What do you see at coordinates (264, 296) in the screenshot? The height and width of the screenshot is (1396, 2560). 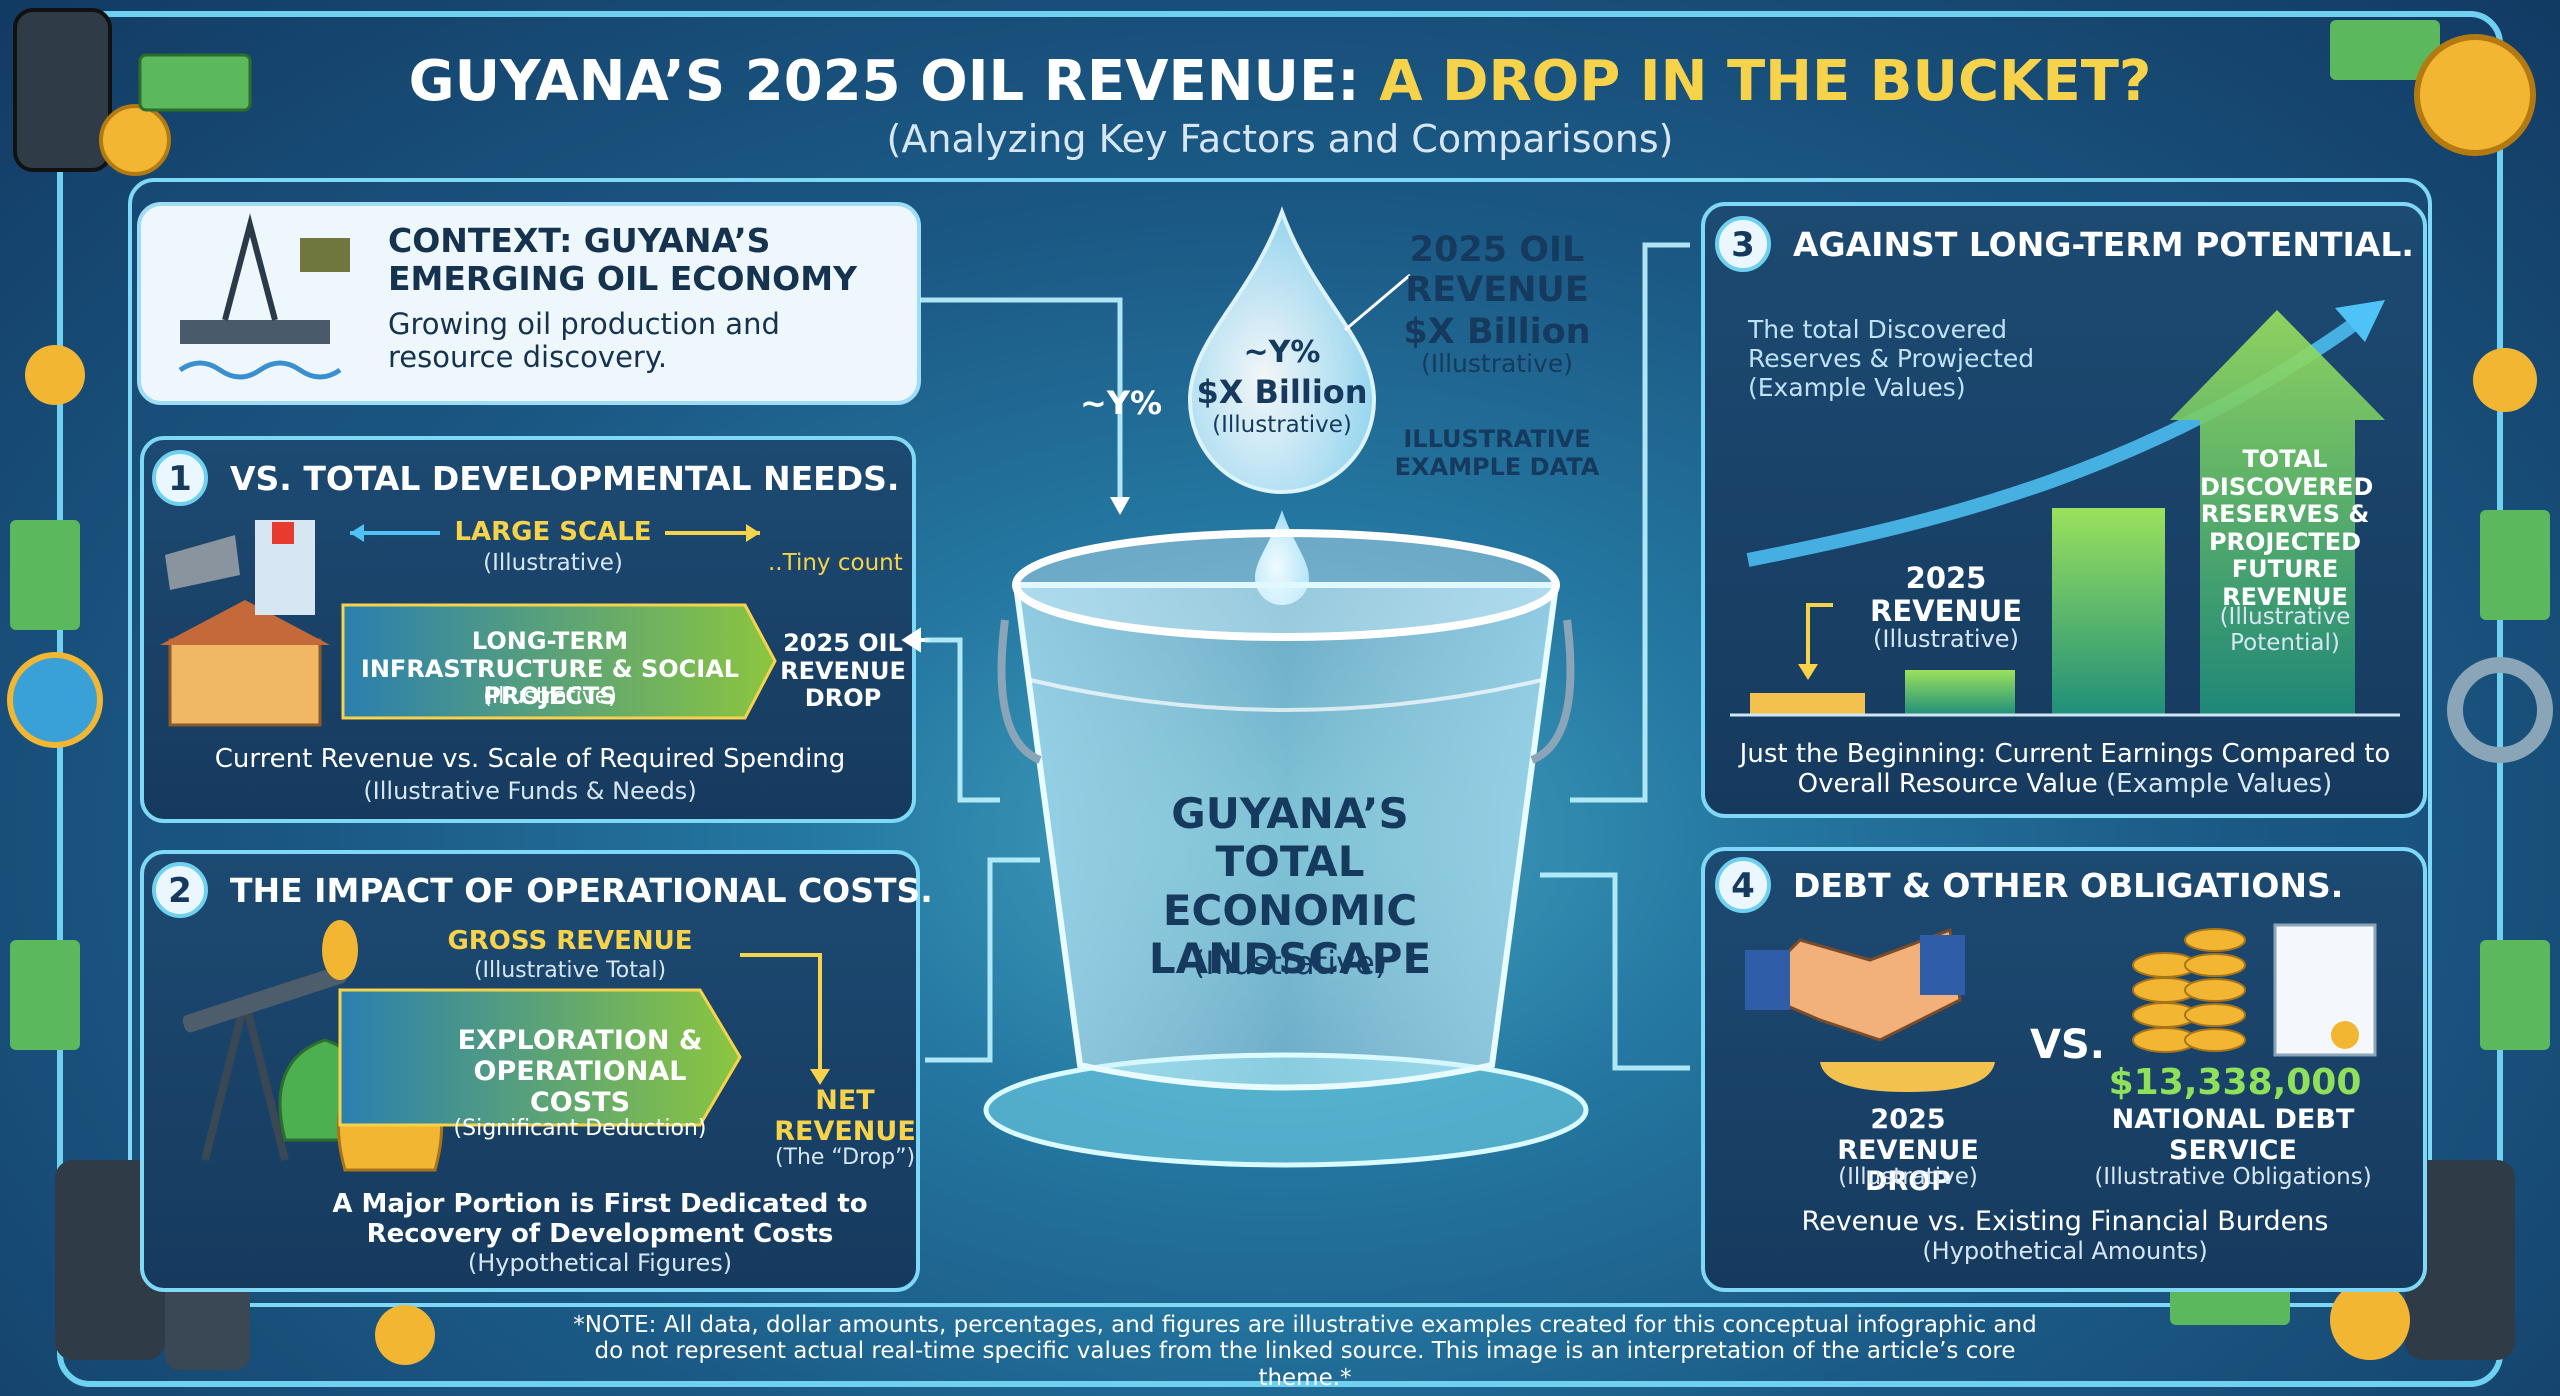 I see `oil-rig-icon` at bounding box center [264, 296].